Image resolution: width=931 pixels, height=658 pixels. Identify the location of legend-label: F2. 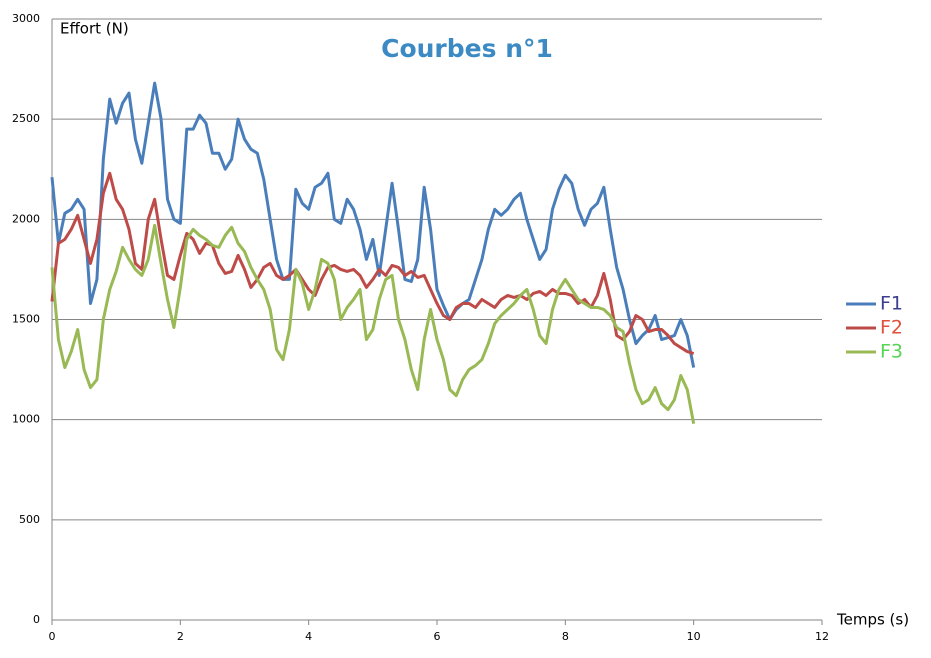
(891, 328).